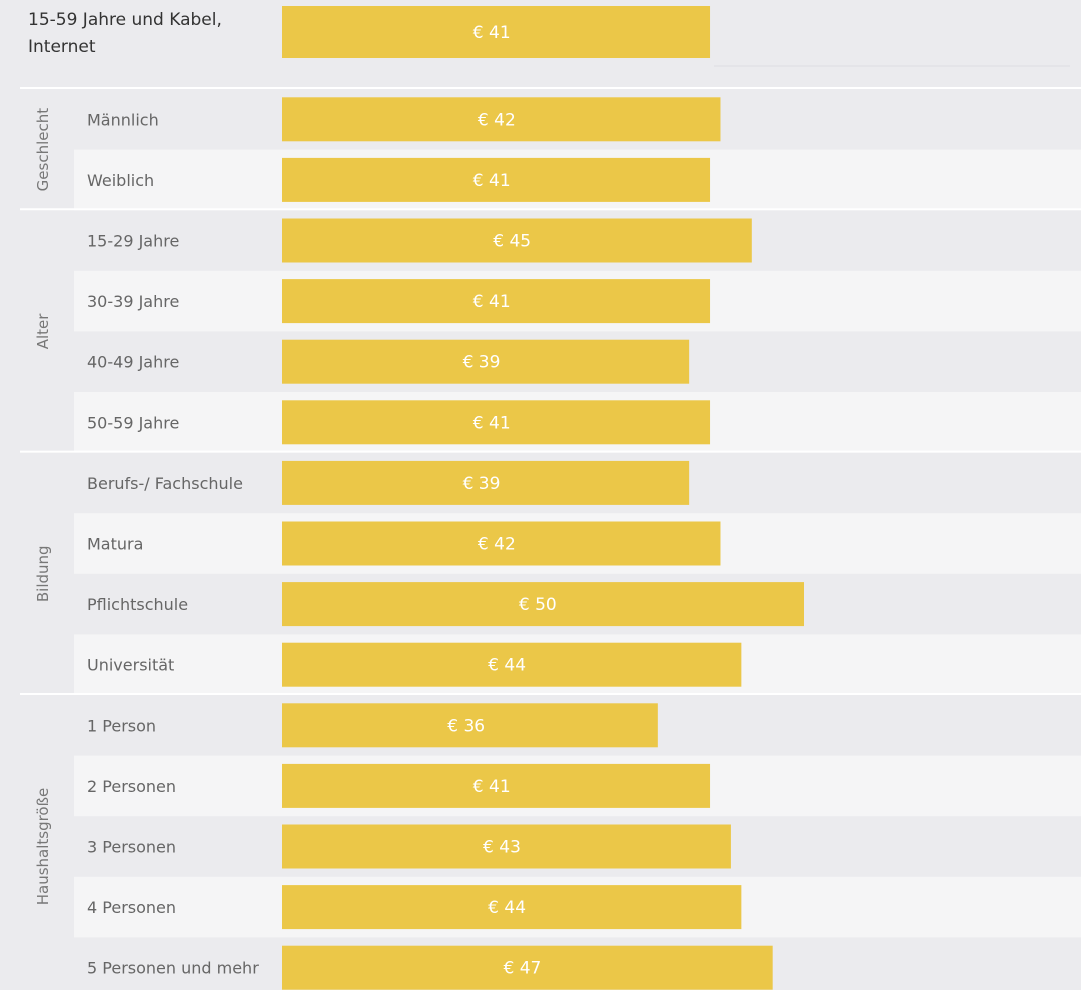 This screenshot has width=1081, height=990. I want to click on category-label-5-personen-und-mehr: 5 Personen und mehr, so click(173, 968).